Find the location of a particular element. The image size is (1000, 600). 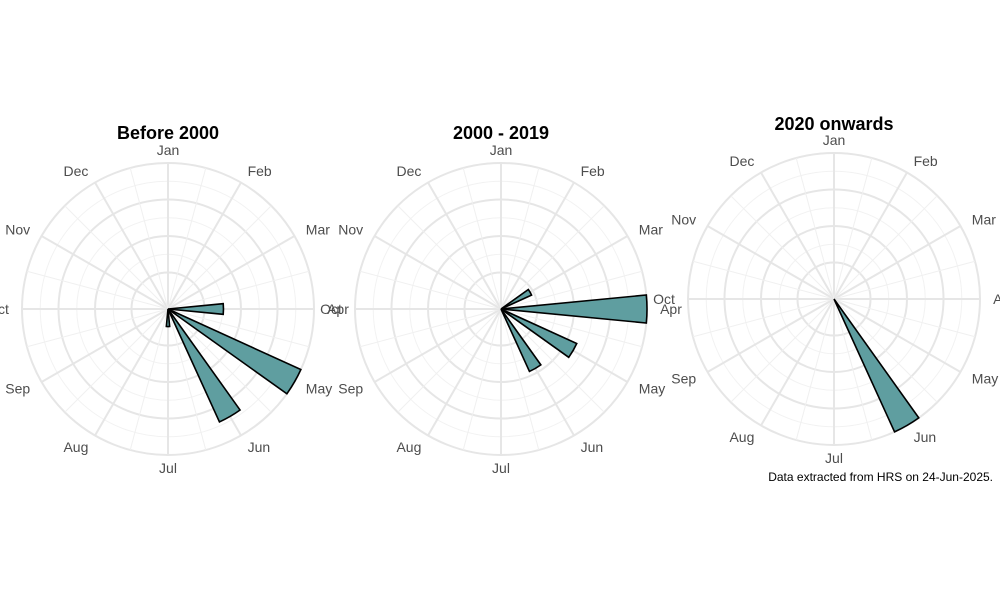

panel-title: 2000 - 2019 is located at coordinates (501, 133).